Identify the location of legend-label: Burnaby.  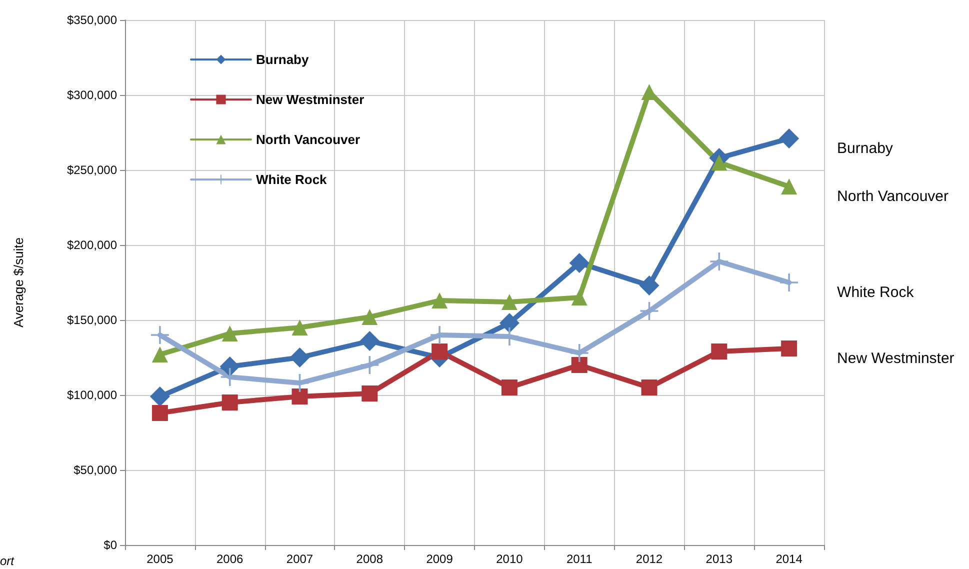
(283, 59).